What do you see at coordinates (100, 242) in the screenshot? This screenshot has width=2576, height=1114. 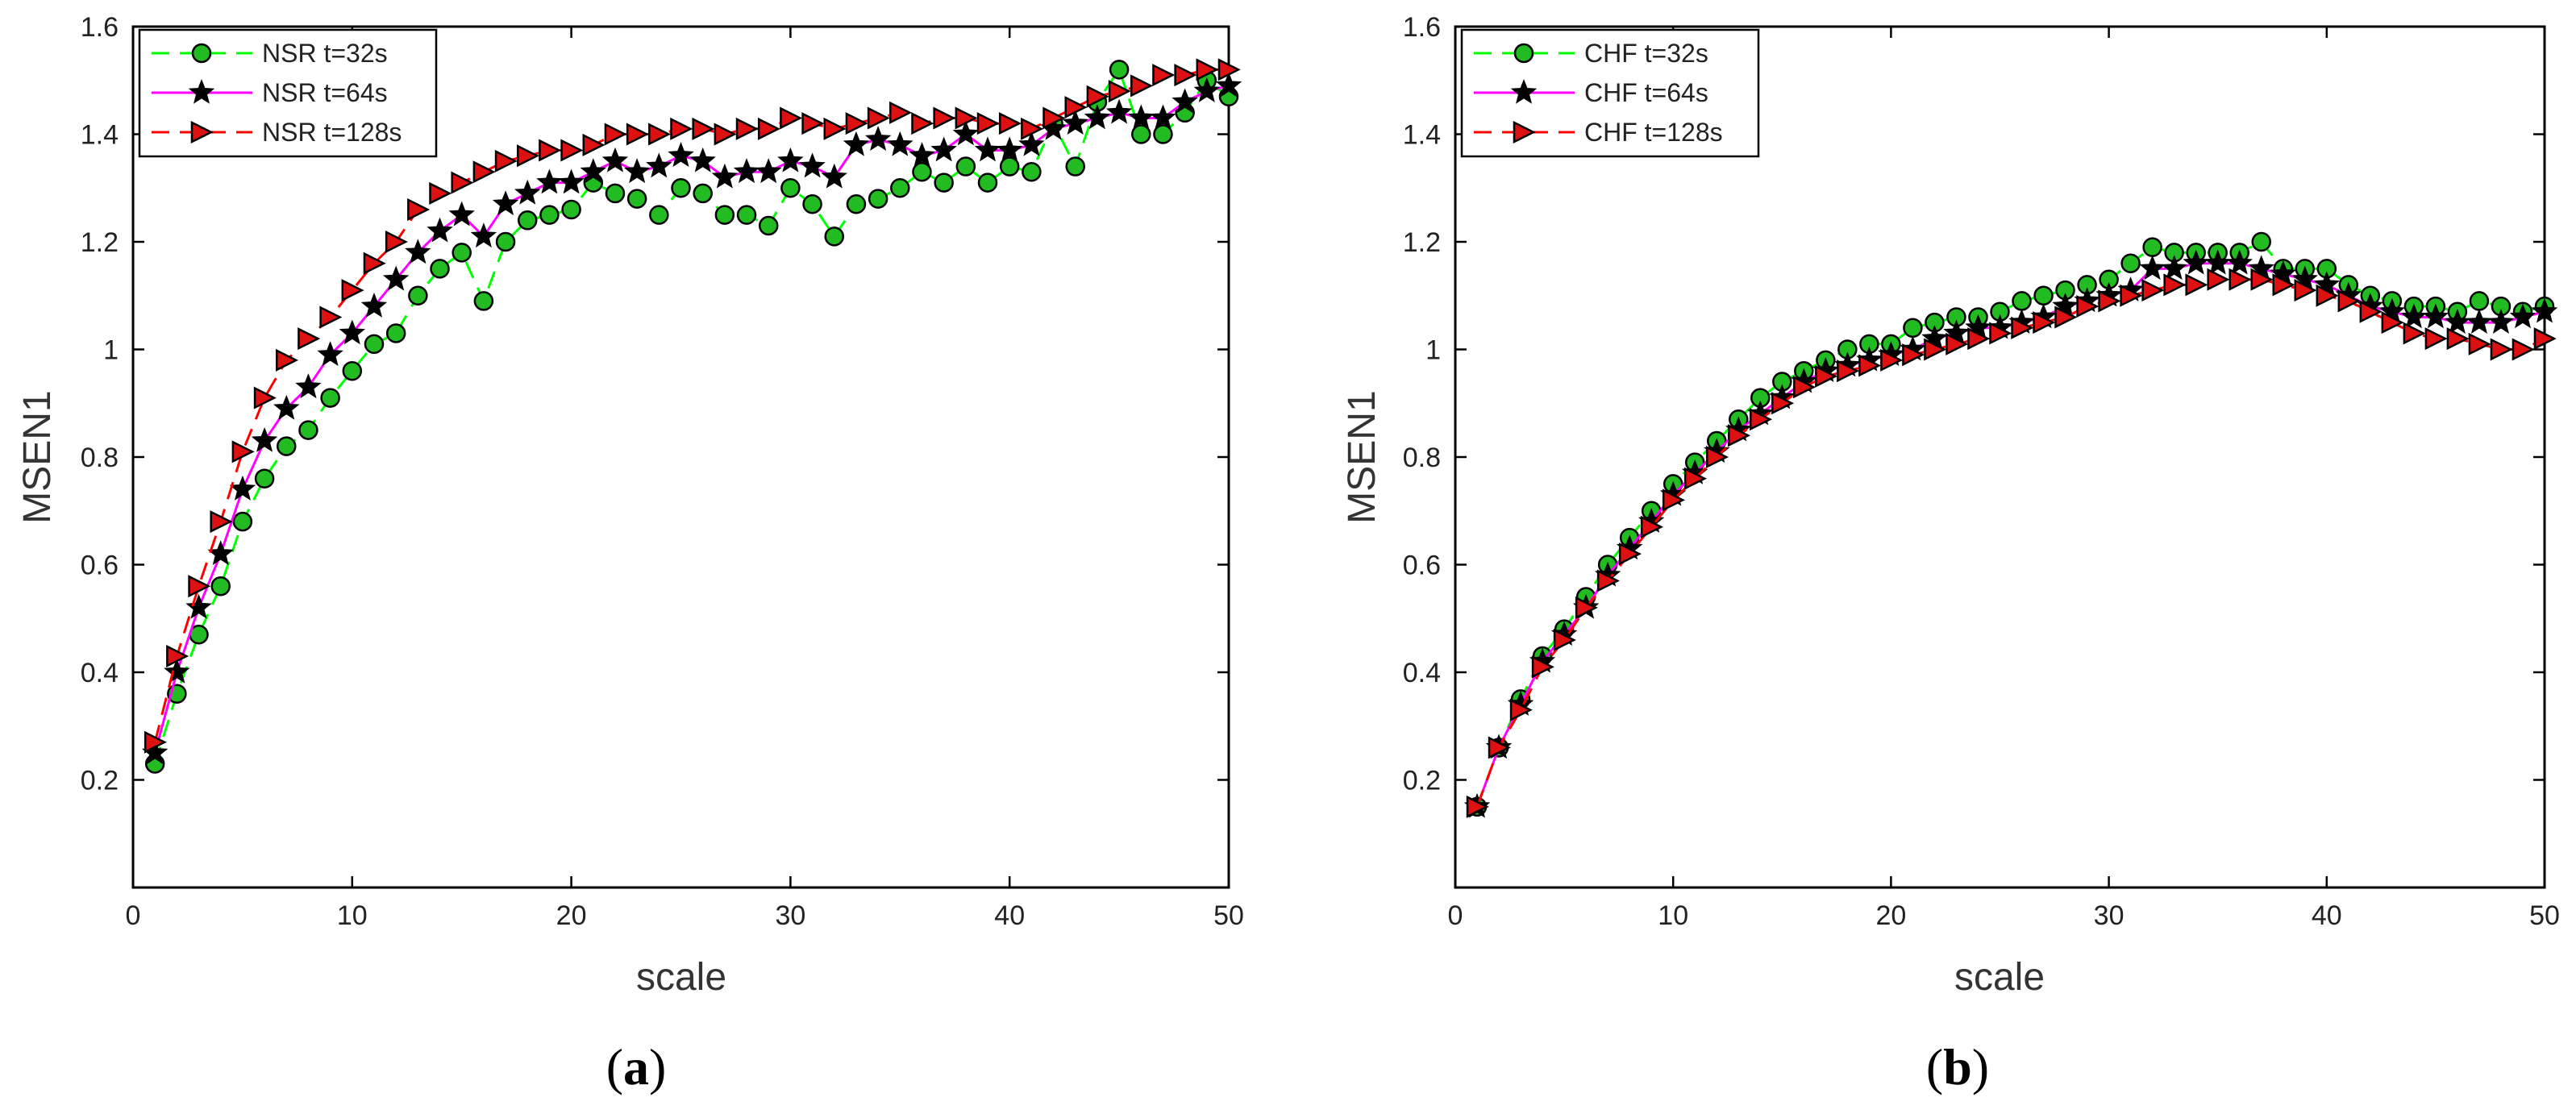 I see `y-tick-label: 1.2` at bounding box center [100, 242].